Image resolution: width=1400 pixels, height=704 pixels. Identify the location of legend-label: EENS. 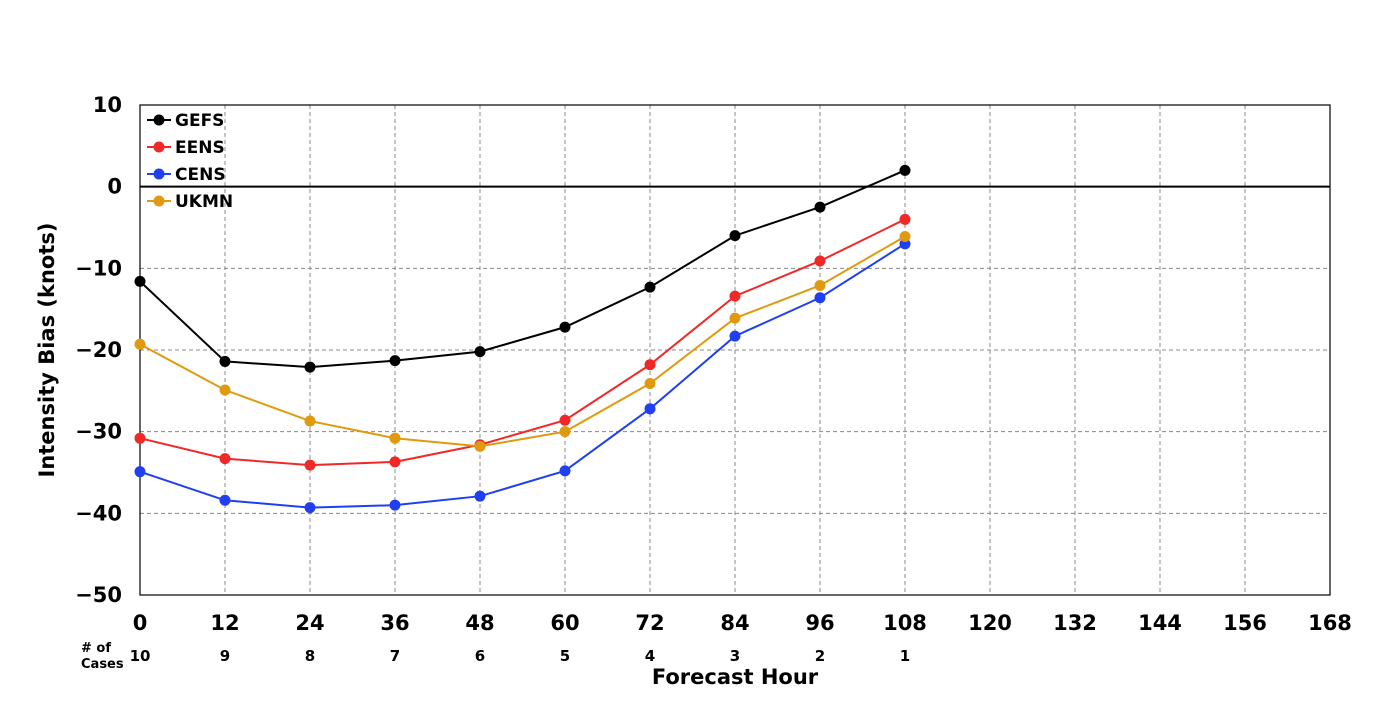
(200, 148).